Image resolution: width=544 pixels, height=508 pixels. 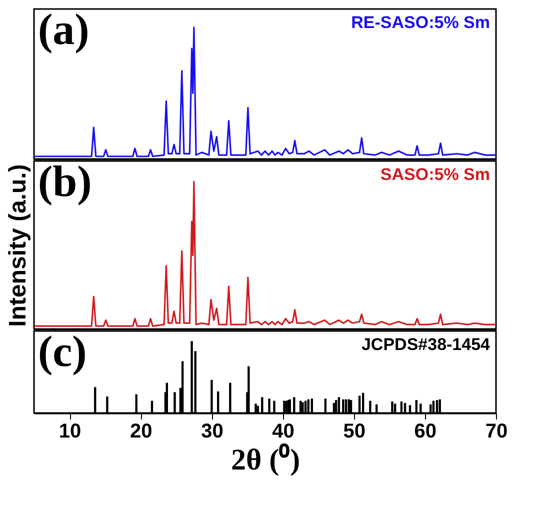 I want to click on text: SASO:5% Sm, so click(x=435, y=174).